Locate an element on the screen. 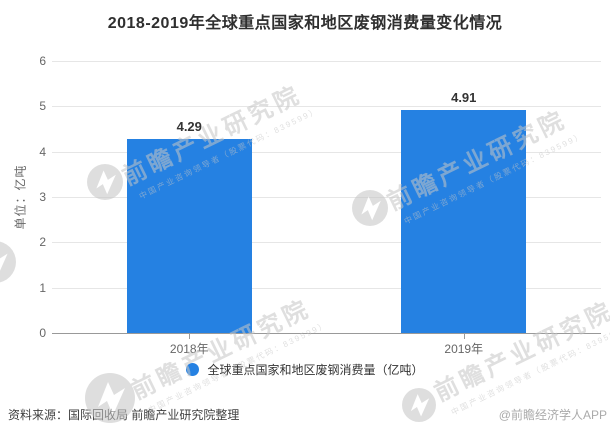 The width and height of the screenshot is (610, 436). y-tick-label: 1 is located at coordinates (42, 287).